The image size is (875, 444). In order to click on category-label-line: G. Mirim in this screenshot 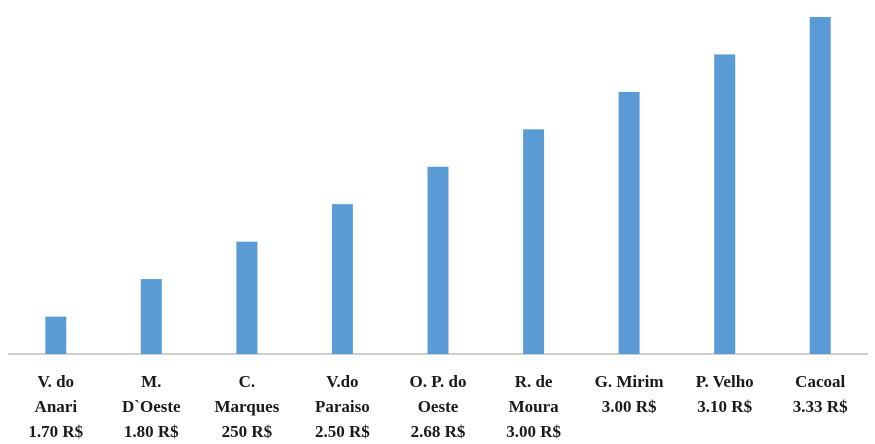, I will do `click(629, 381)`.